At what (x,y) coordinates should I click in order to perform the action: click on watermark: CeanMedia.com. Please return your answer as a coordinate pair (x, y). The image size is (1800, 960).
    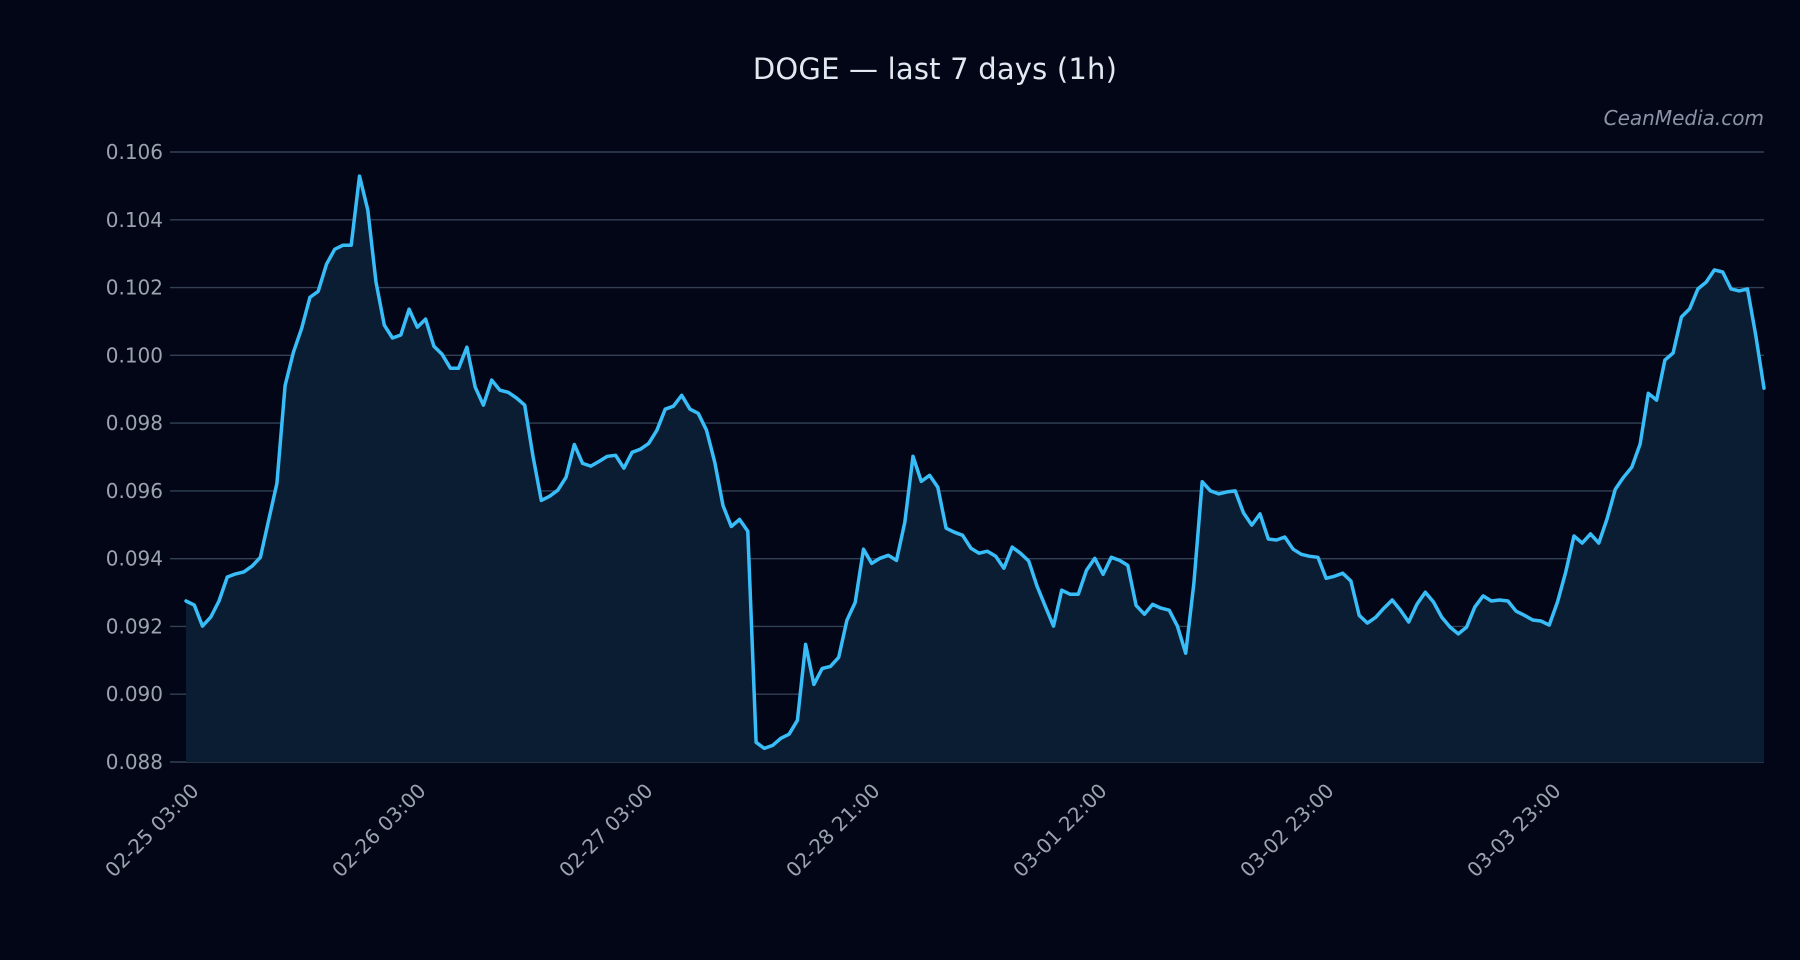
    Looking at the image, I should click on (1683, 118).